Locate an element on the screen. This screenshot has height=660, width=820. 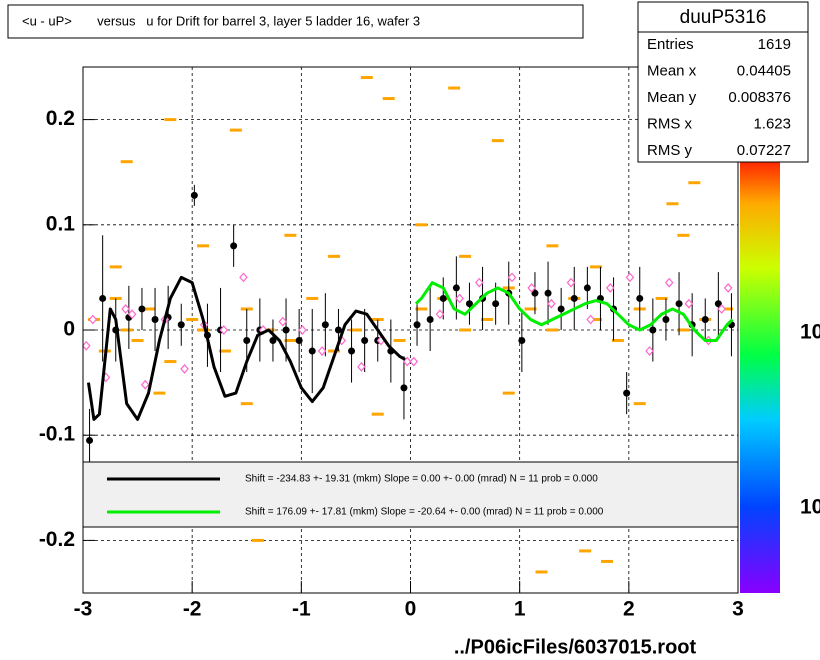
legend is located at coordinates (410, 494).